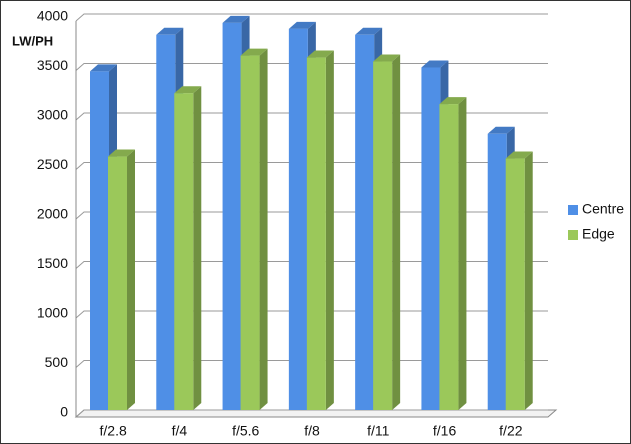 Image resolution: width=631 pixels, height=444 pixels. What do you see at coordinates (52, 16) in the screenshot?
I see `y-tick-label: 4000` at bounding box center [52, 16].